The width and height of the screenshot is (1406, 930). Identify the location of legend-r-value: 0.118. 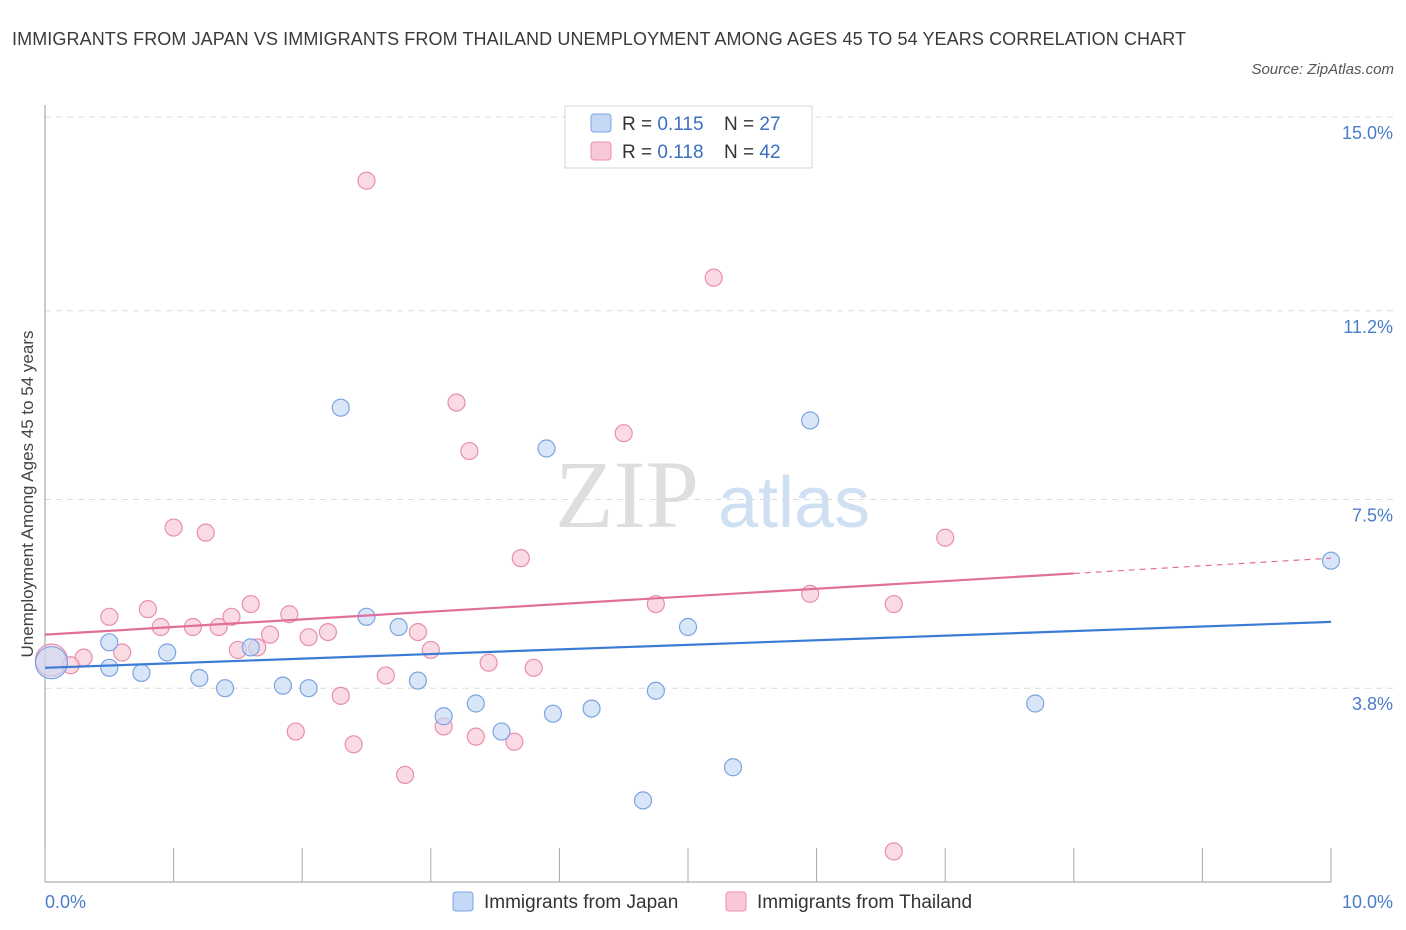
(680, 152).